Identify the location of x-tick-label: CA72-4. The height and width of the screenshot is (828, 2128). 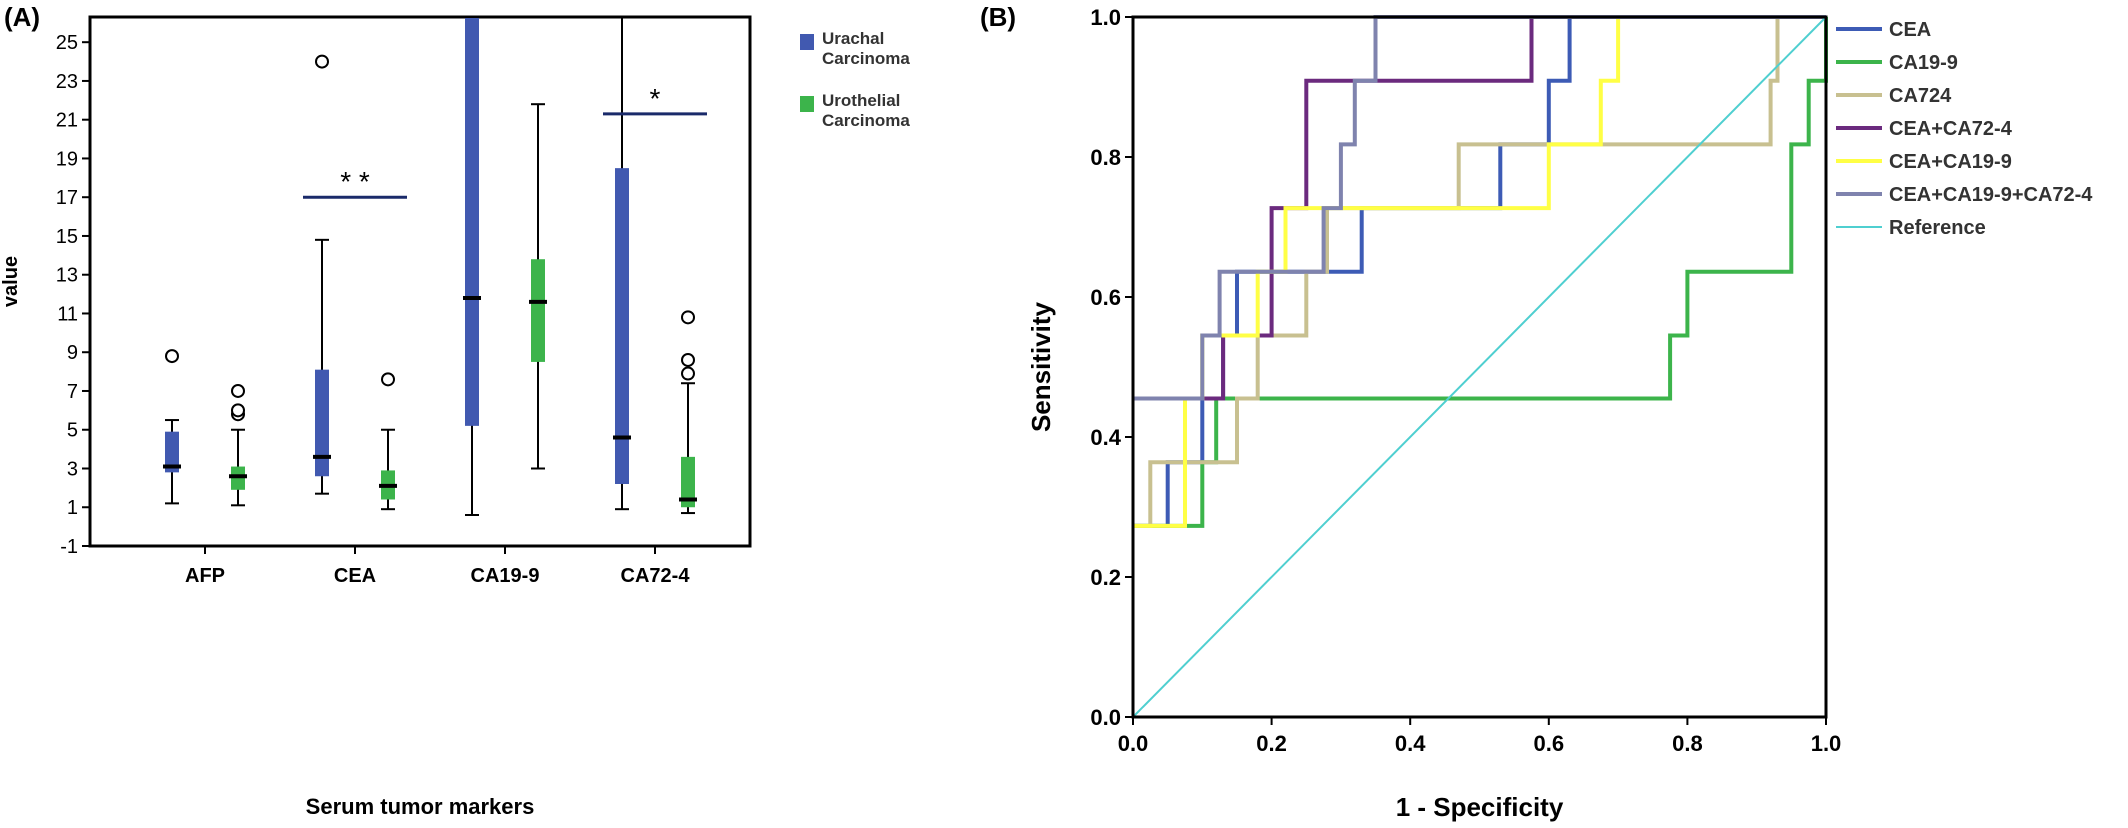
(656, 576).